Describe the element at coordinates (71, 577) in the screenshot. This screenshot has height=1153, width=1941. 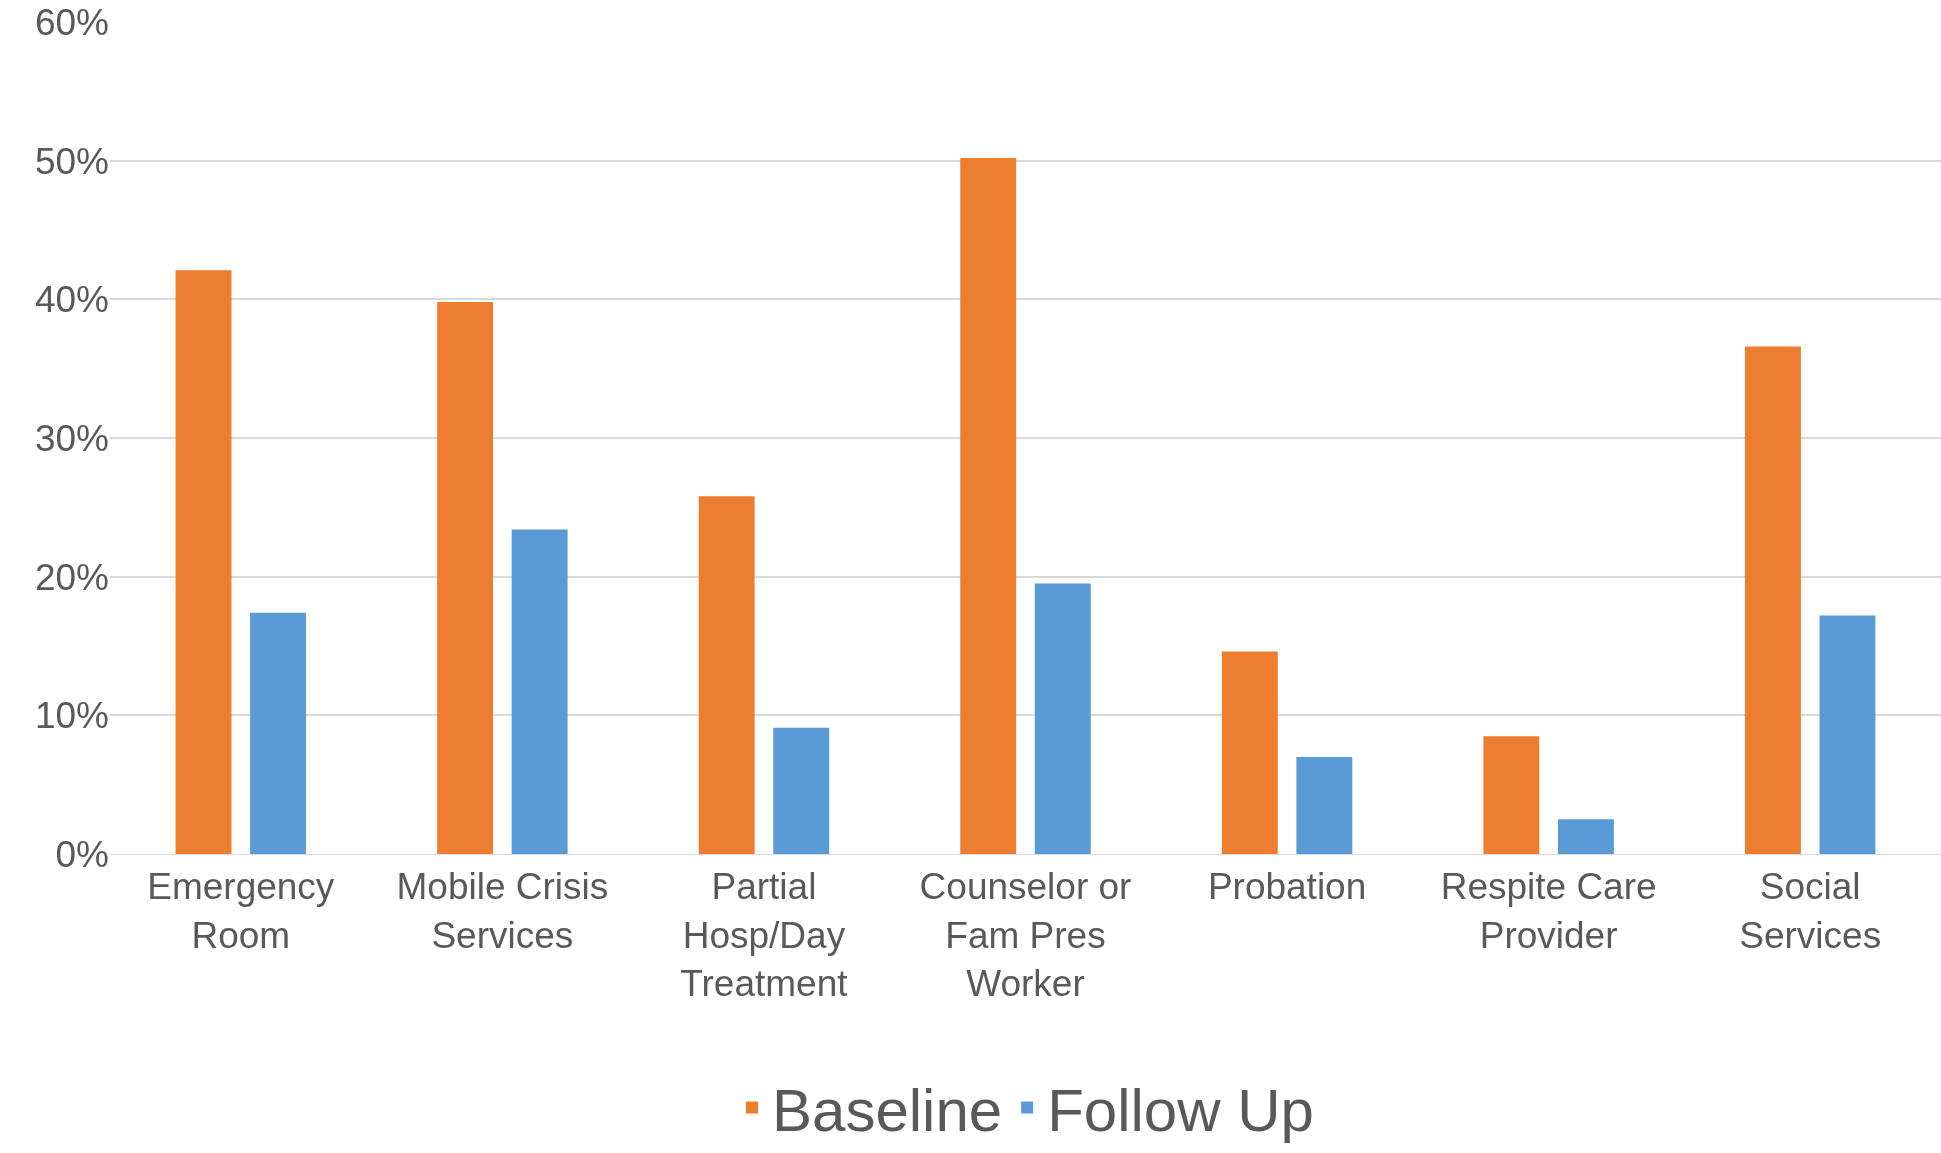
I see `y-tick-label: 20%` at that location.